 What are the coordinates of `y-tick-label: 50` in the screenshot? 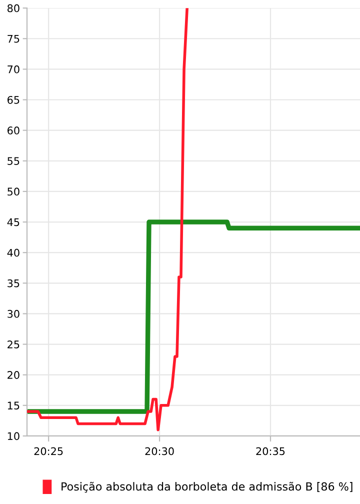 It's located at (14, 192).